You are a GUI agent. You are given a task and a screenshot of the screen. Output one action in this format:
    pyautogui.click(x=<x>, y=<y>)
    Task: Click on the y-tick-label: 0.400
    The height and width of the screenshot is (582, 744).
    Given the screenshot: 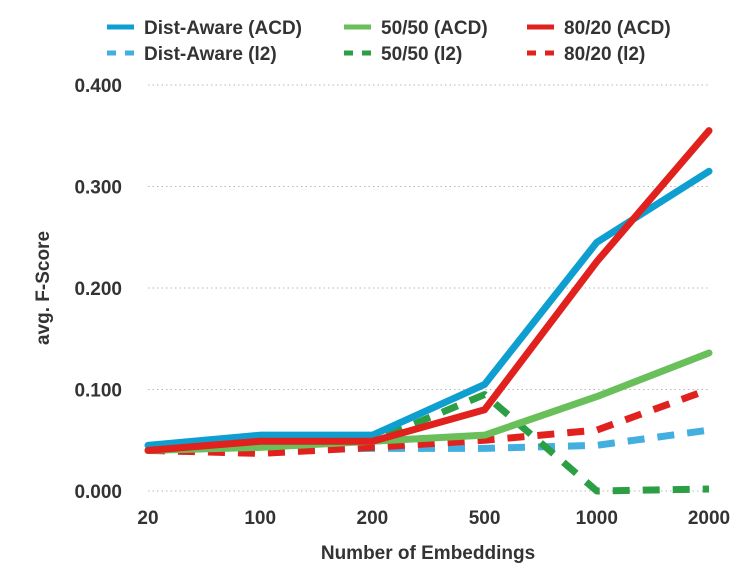 What is the action you would take?
    pyautogui.click(x=98, y=86)
    